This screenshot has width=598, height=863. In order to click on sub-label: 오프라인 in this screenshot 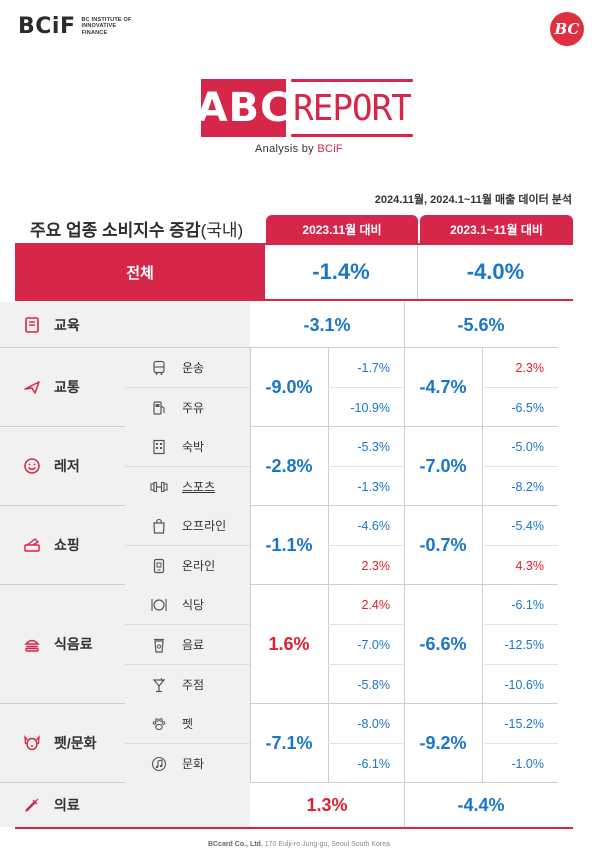, I will do `click(204, 526)`.